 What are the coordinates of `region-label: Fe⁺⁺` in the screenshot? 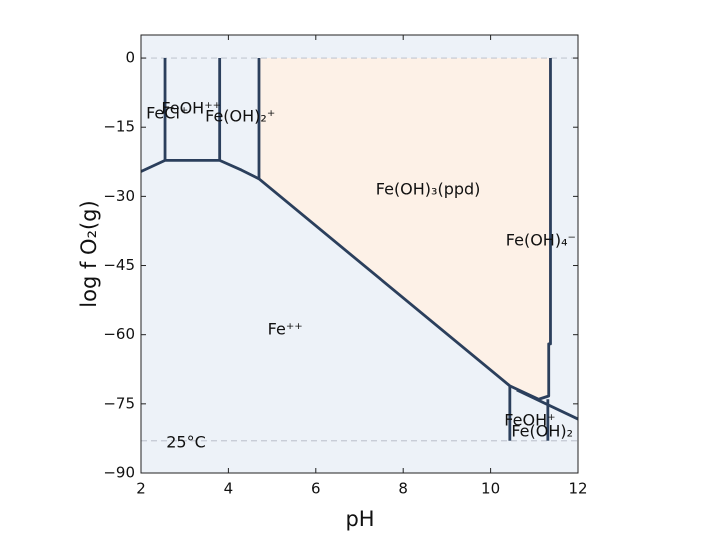 It's located at (285, 329).